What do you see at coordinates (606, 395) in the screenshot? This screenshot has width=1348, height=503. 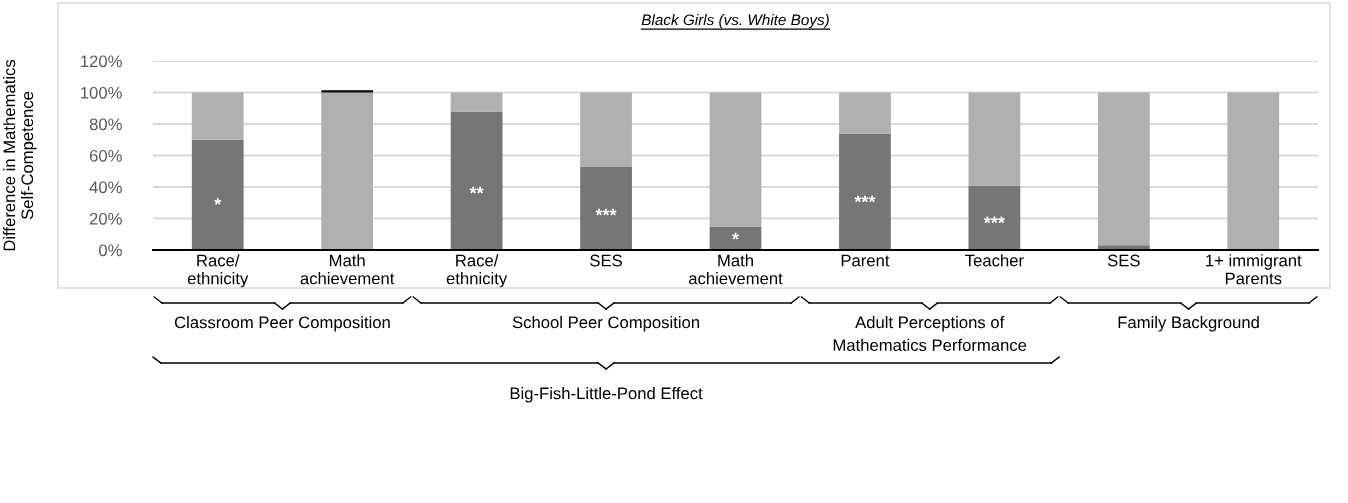 I see `text: Big-Fish-Little-Pond Effect` at bounding box center [606, 395].